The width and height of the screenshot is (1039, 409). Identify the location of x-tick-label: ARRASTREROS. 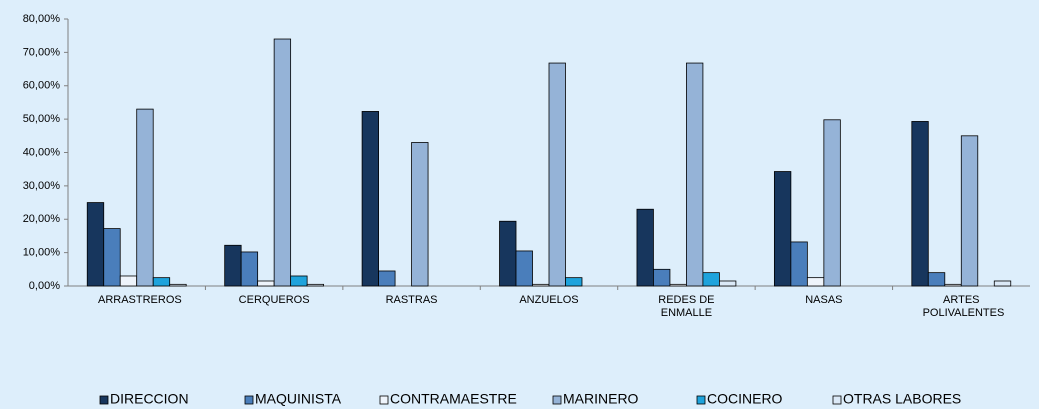
(140, 300).